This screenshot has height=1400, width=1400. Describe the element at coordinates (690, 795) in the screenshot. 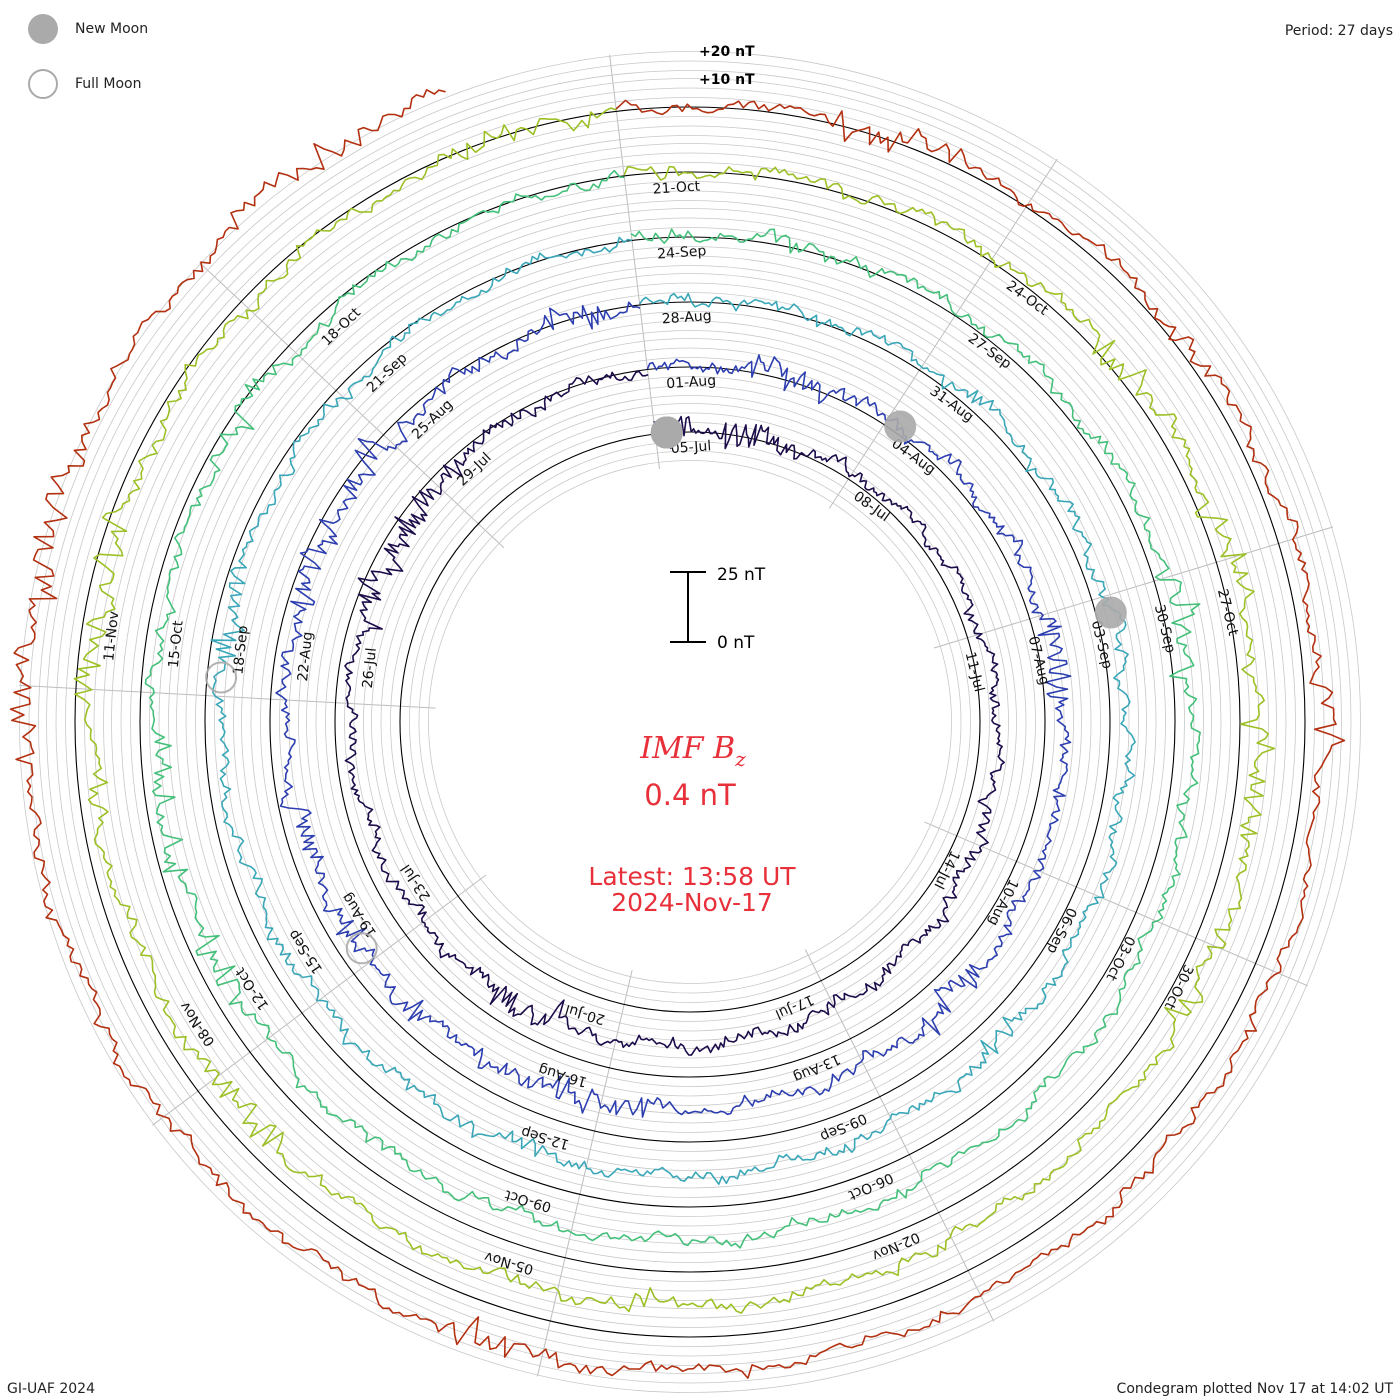

I see `current-value: 0.4 nT` at that location.